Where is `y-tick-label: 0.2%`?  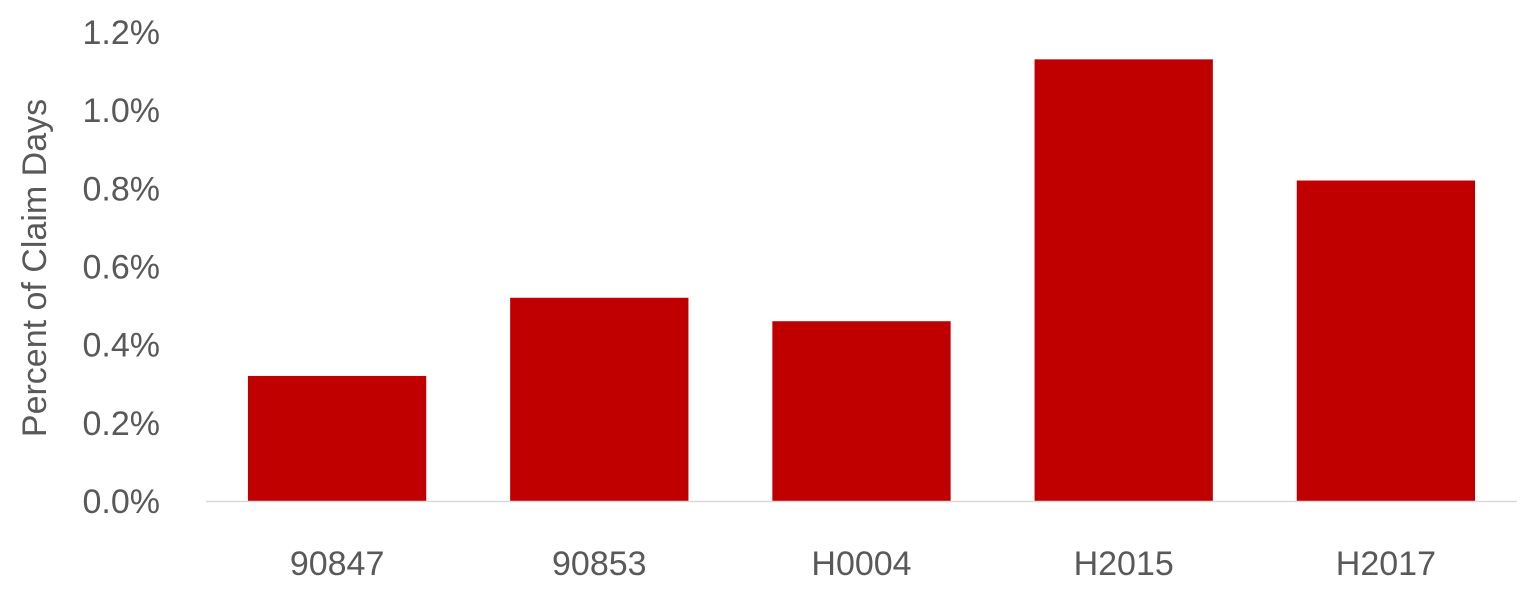 y-tick-label: 0.2% is located at coordinates (122, 424).